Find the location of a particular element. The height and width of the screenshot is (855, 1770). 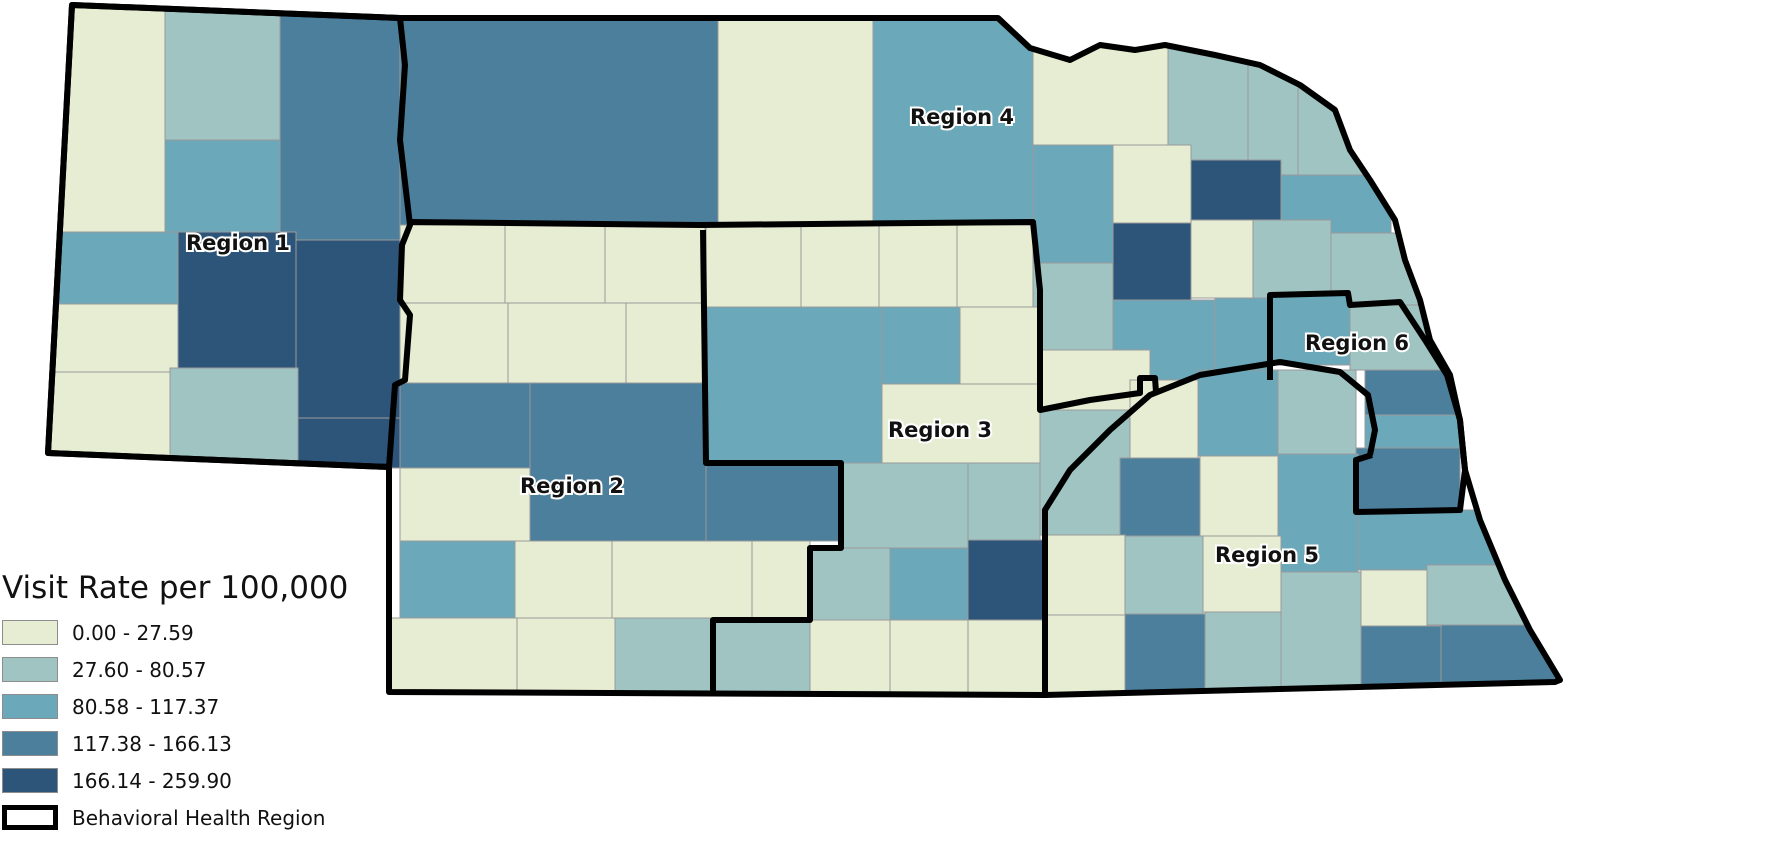

legend-row: 80.58 - 117.37 is located at coordinates (210, 706).